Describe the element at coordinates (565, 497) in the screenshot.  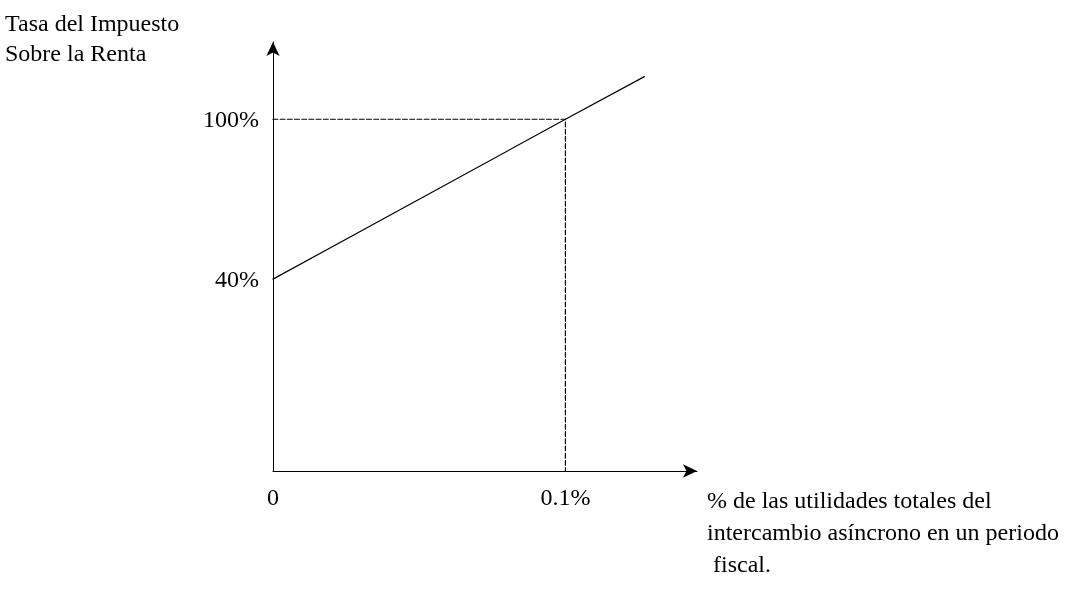
I see `x-tick-label: 0.1%` at that location.